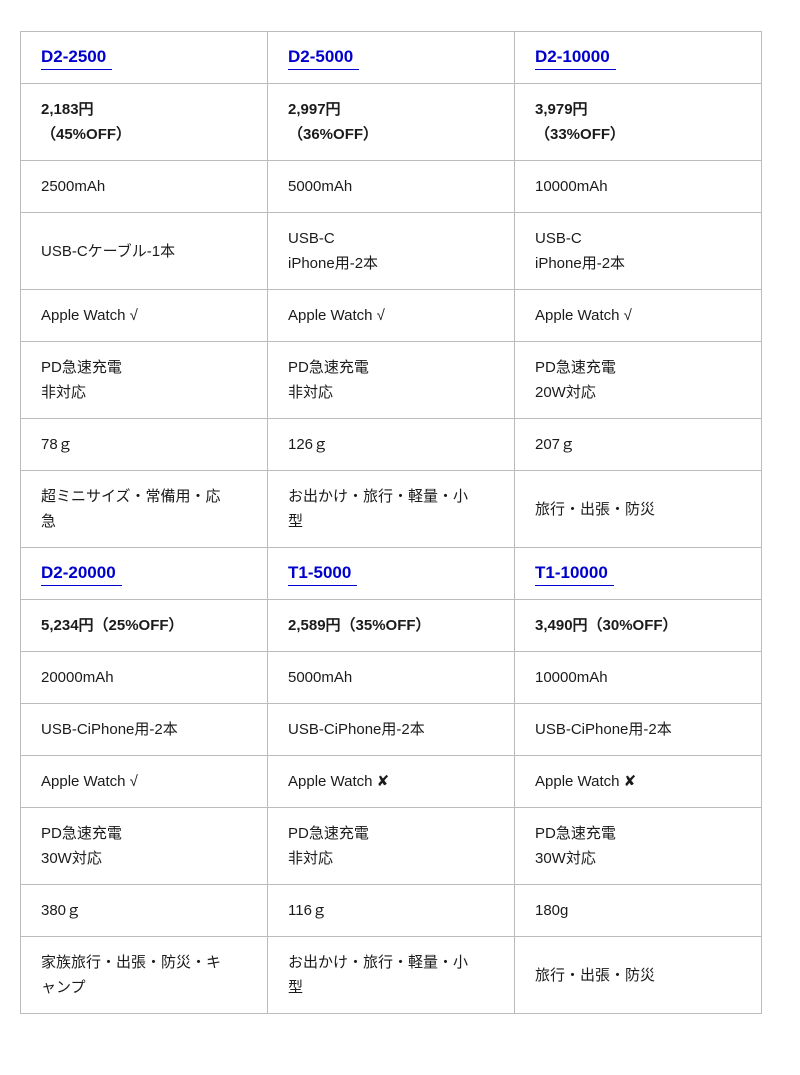  What do you see at coordinates (144, 677) in the screenshot?
I see `capacity-row-2-cell-1: 20000mAh` at bounding box center [144, 677].